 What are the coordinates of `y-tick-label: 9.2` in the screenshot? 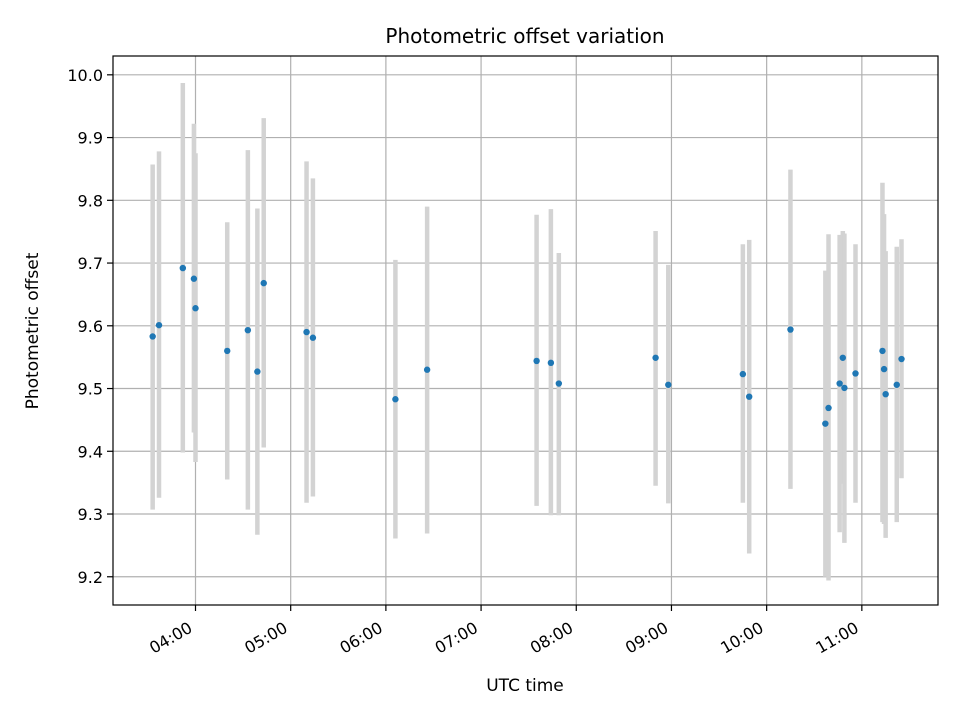 It's located at (90, 577).